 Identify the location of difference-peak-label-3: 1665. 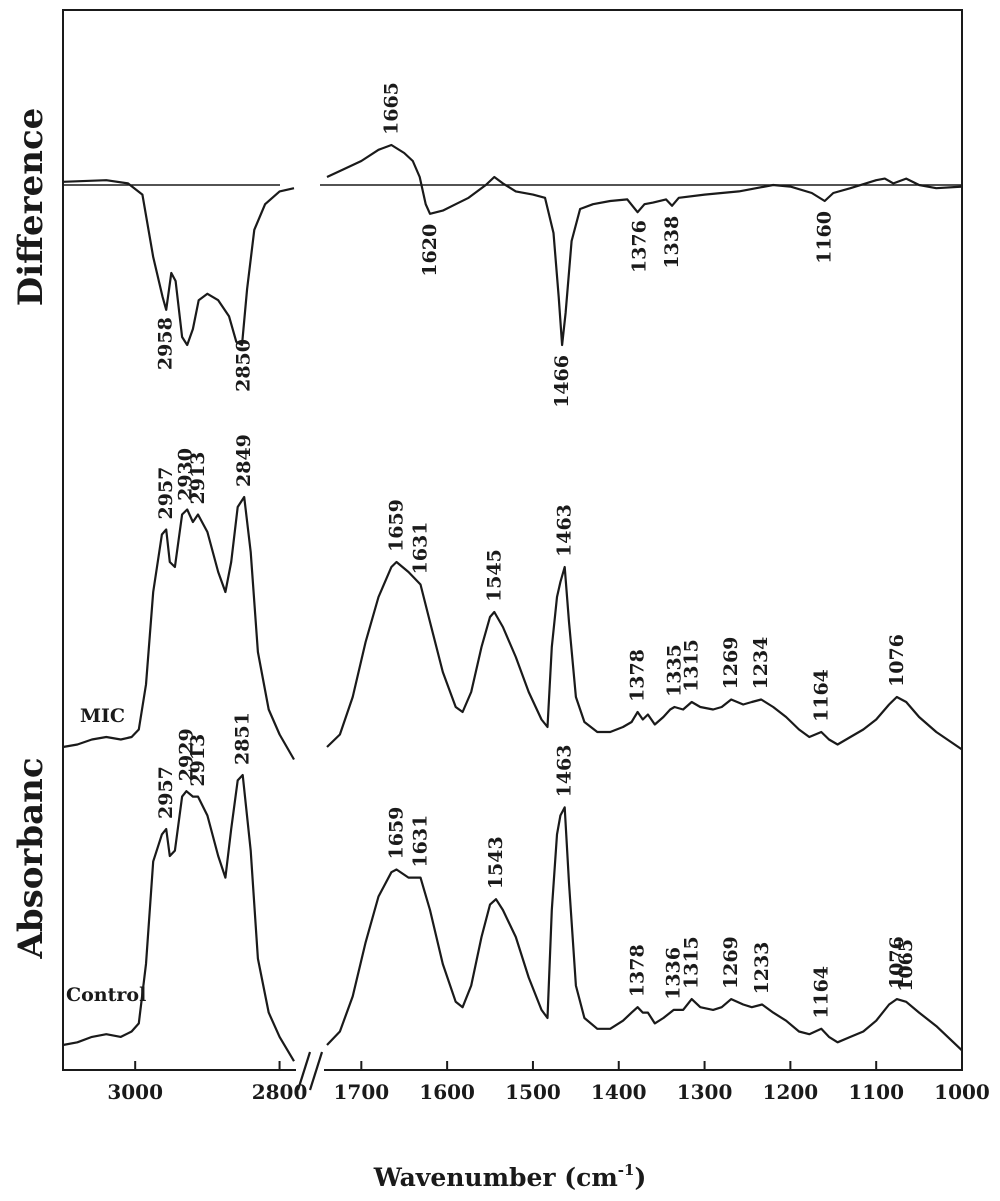
(391, 108).